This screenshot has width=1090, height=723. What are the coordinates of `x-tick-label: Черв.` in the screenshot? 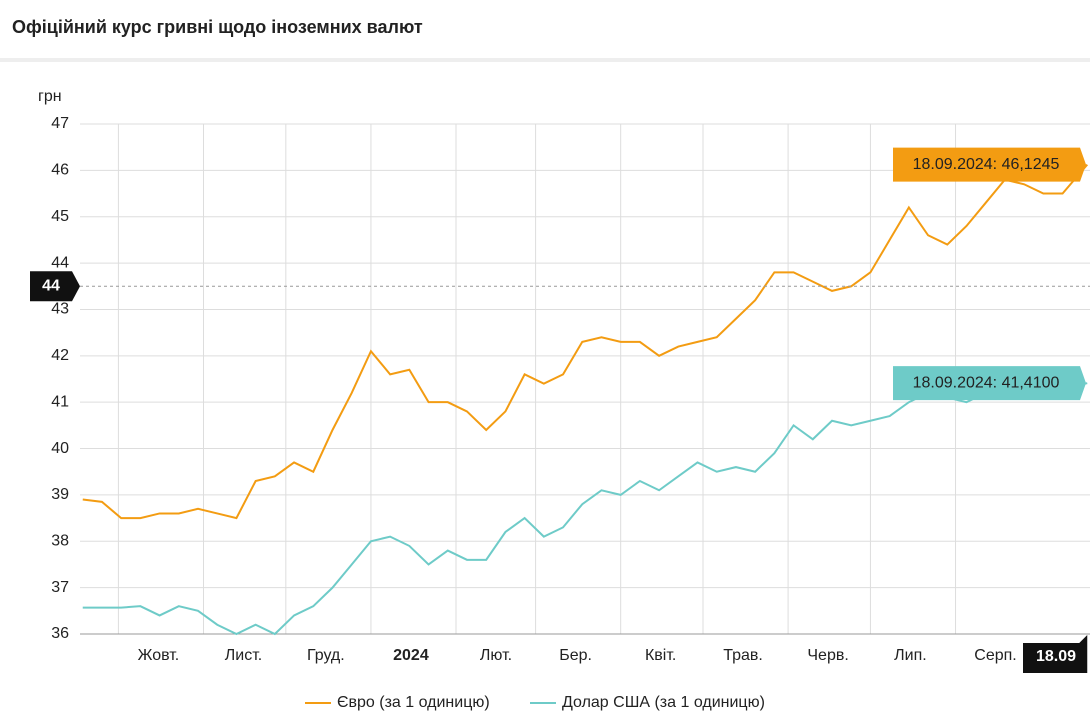 It's located at (827, 655).